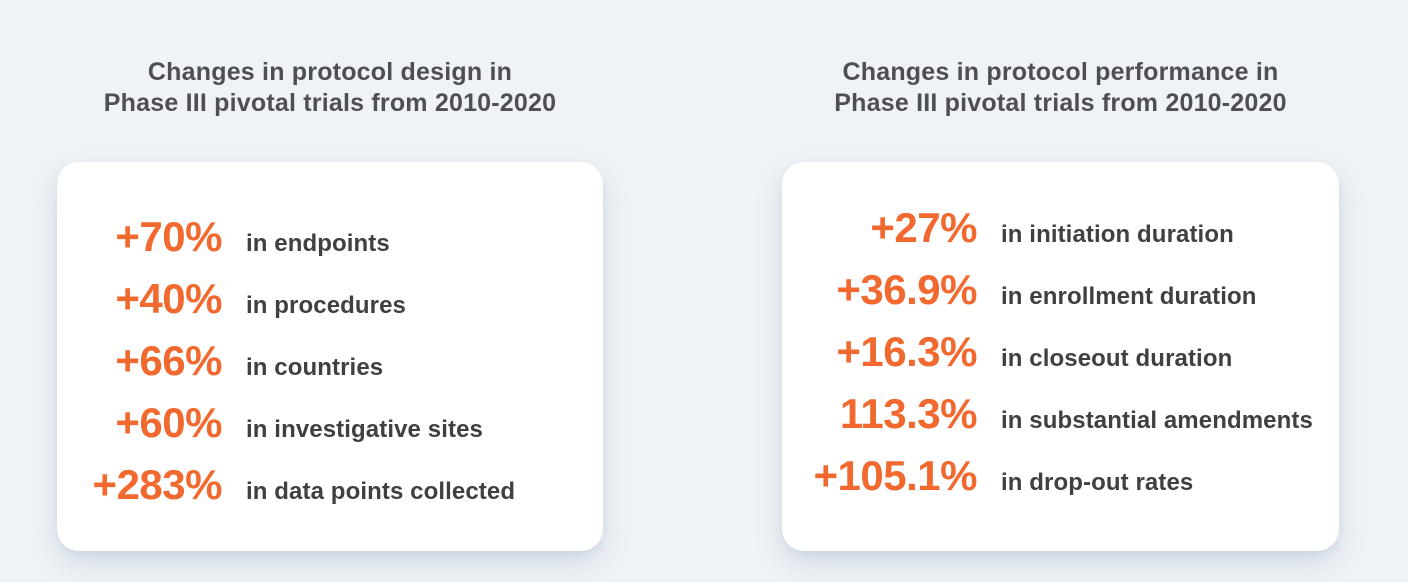 Image resolution: width=1408 pixels, height=582 pixels. I want to click on stat-value: +40%, so click(168, 298).